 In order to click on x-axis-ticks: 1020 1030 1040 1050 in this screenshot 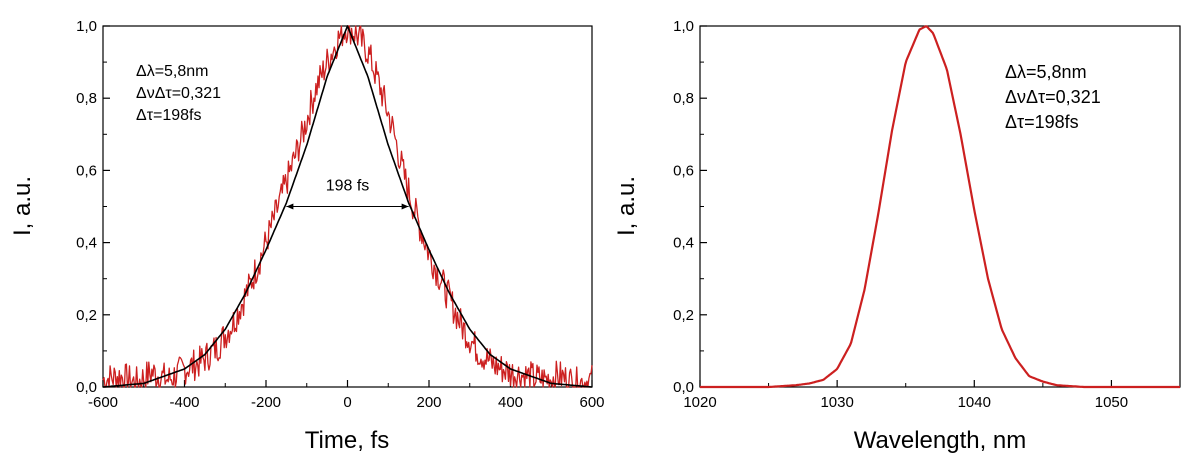, I will do `click(905, 395)`.